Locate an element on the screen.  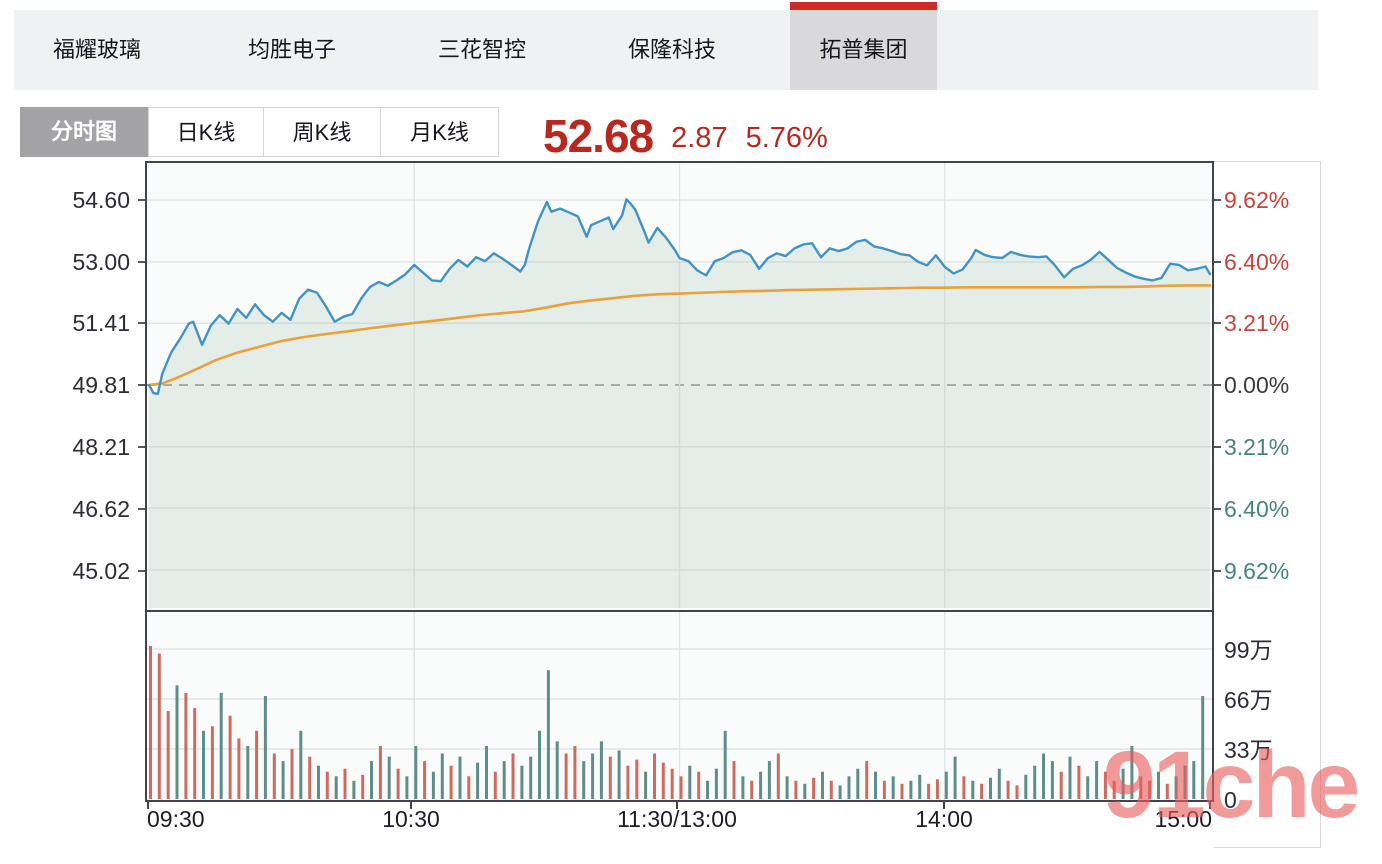
x-time-label: 09:30 is located at coordinates (176, 819).